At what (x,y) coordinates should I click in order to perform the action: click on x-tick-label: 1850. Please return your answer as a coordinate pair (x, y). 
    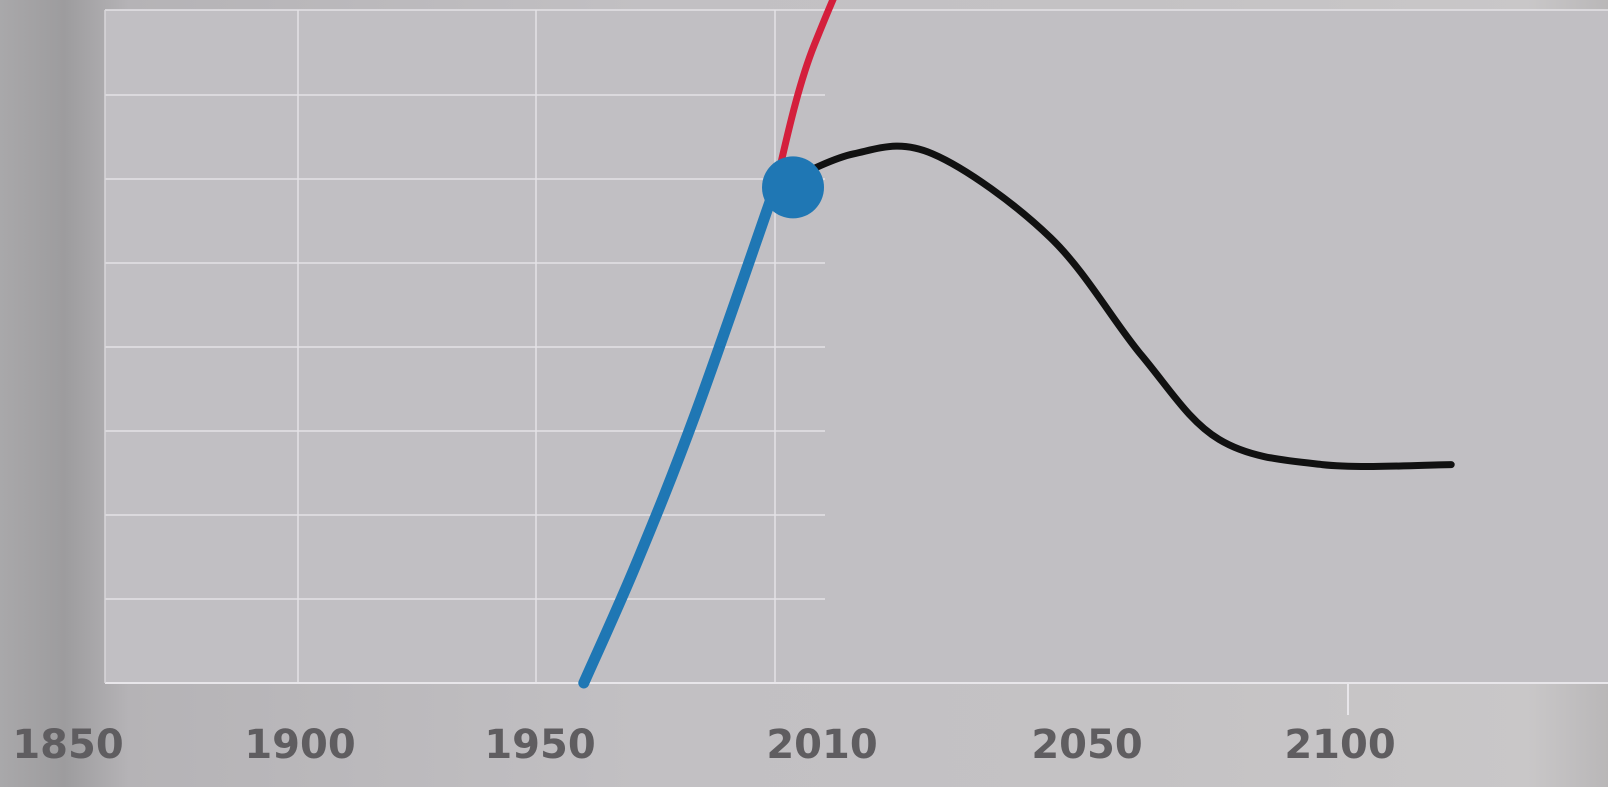
    Looking at the image, I should click on (67, 745).